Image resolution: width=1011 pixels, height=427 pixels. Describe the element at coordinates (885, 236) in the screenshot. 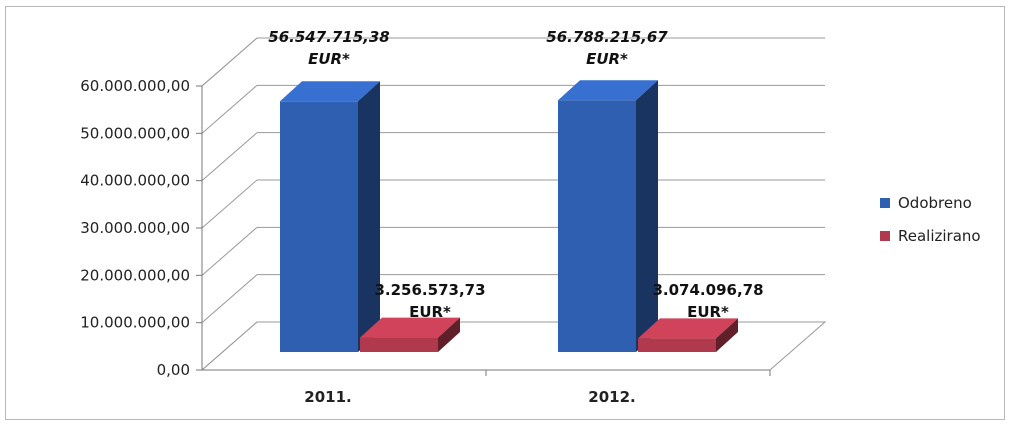

I see `legend-swatch-realizirano` at that location.